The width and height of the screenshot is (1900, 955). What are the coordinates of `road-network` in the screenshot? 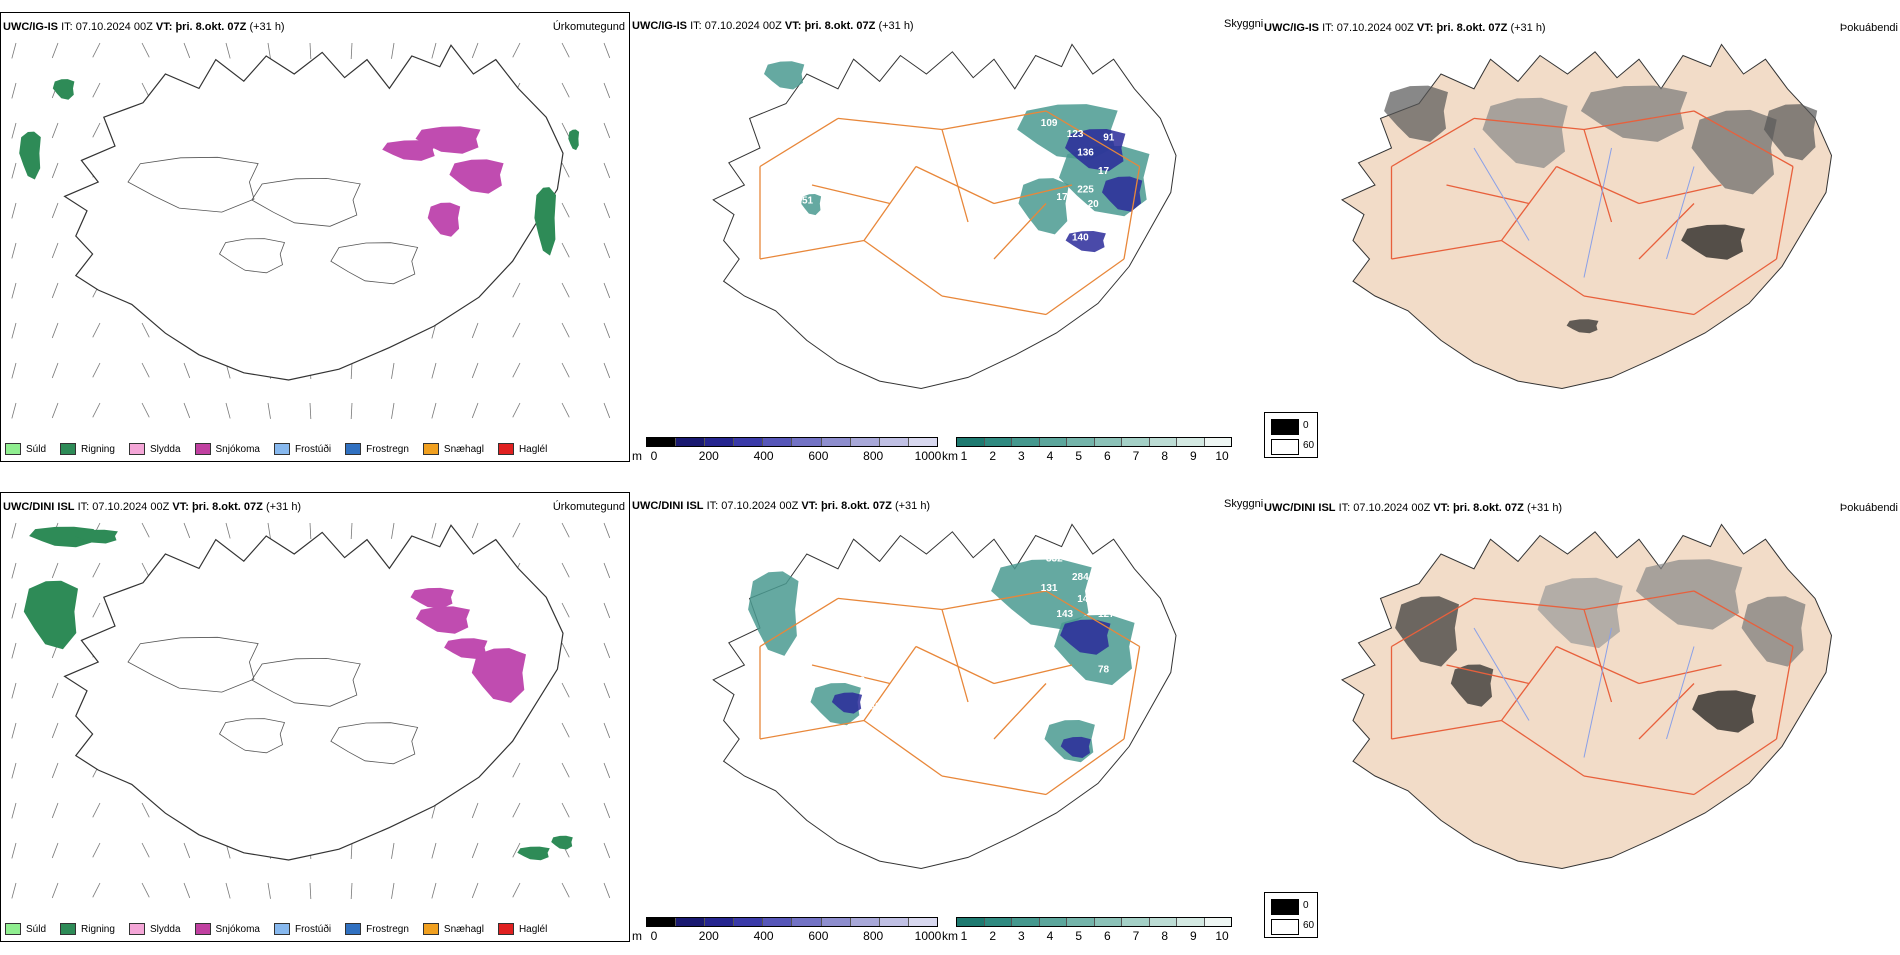 It's located at (1592, 213).